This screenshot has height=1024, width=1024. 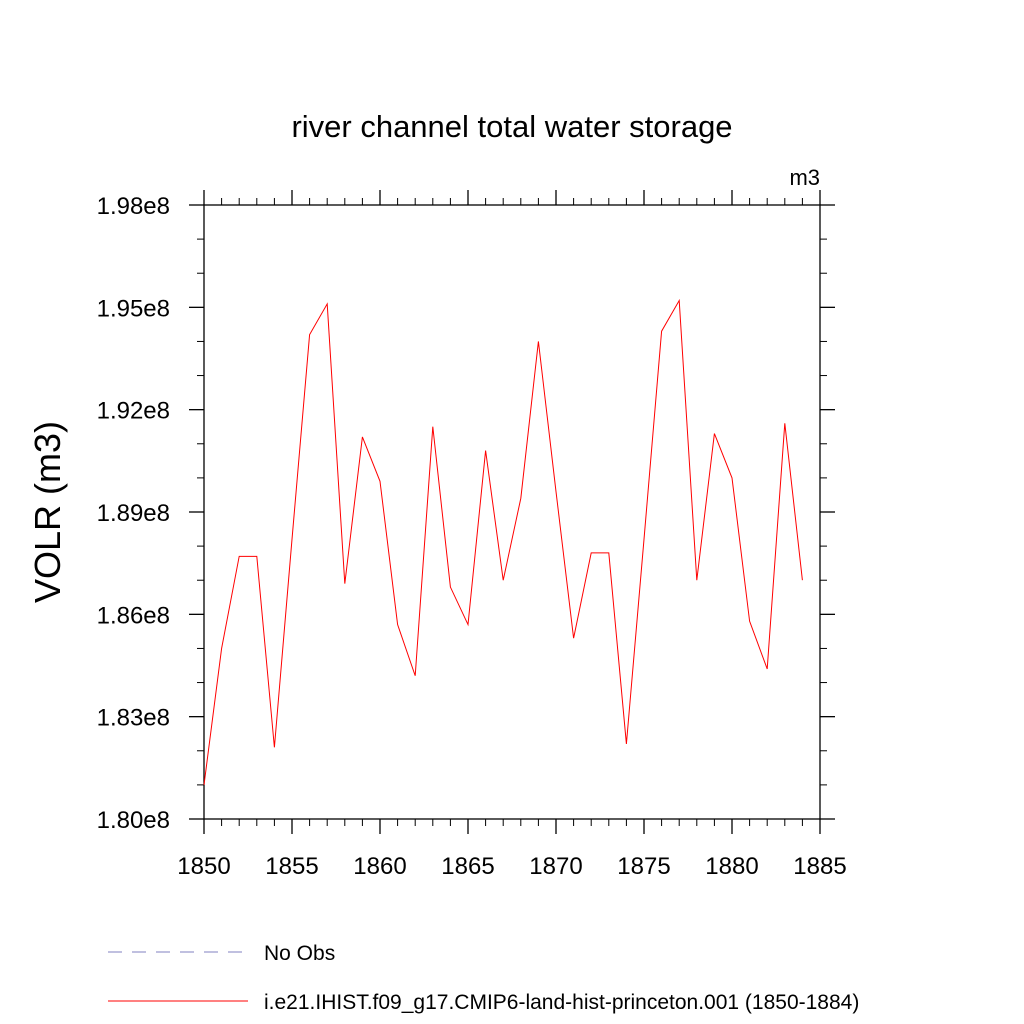 I want to click on y-tick-label: 1.92e8, so click(x=133, y=411).